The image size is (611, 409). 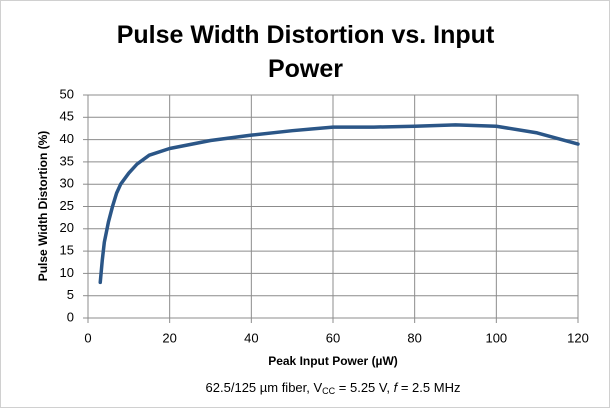 What do you see at coordinates (67, 227) in the screenshot?
I see `y-tick-label: 20` at bounding box center [67, 227].